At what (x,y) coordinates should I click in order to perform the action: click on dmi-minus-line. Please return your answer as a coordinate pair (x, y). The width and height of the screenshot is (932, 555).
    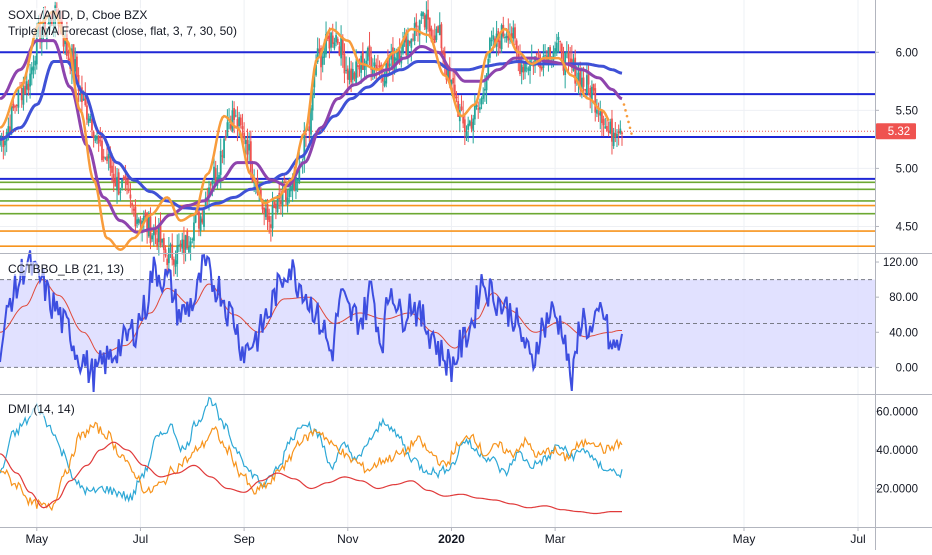
    Looking at the image, I should click on (311, 449).